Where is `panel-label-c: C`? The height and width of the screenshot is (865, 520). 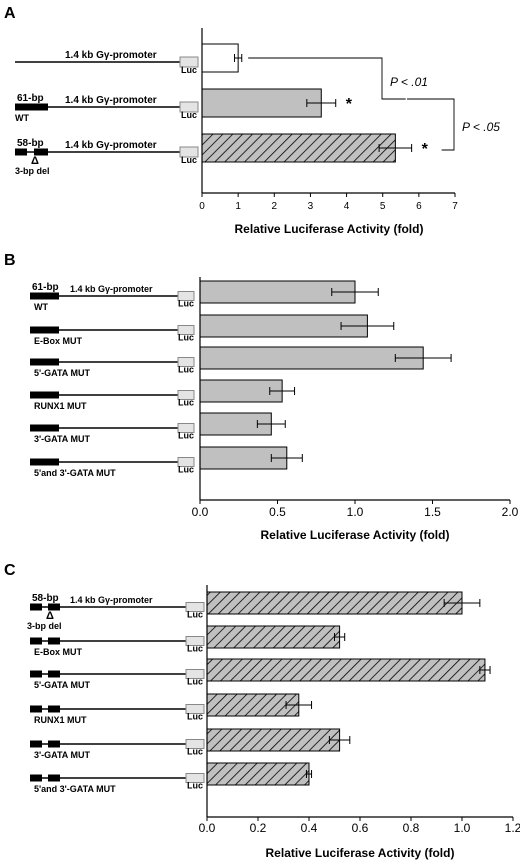 panel-label-c: C is located at coordinates (10, 570).